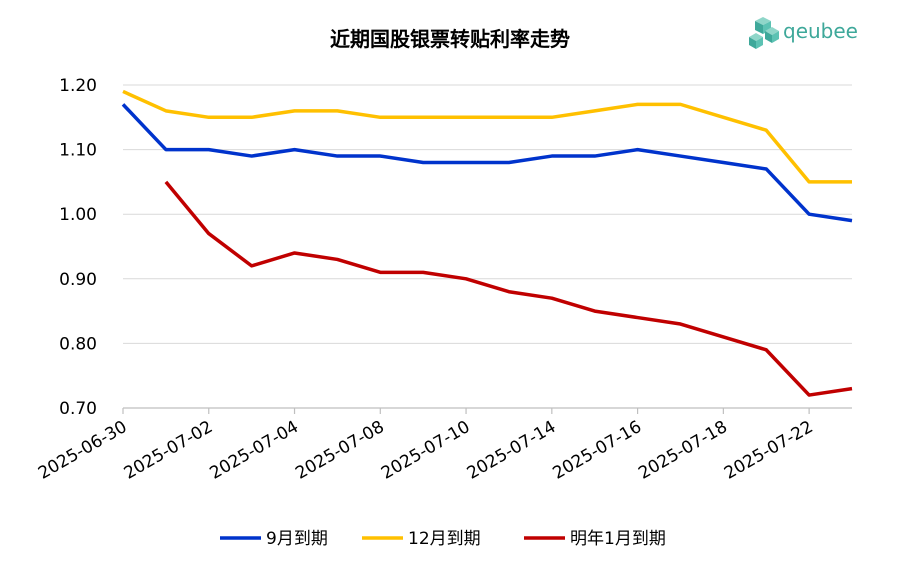 This screenshot has height=571, width=899. I want to click on legend-label: 12月到期, so click(444, 539).